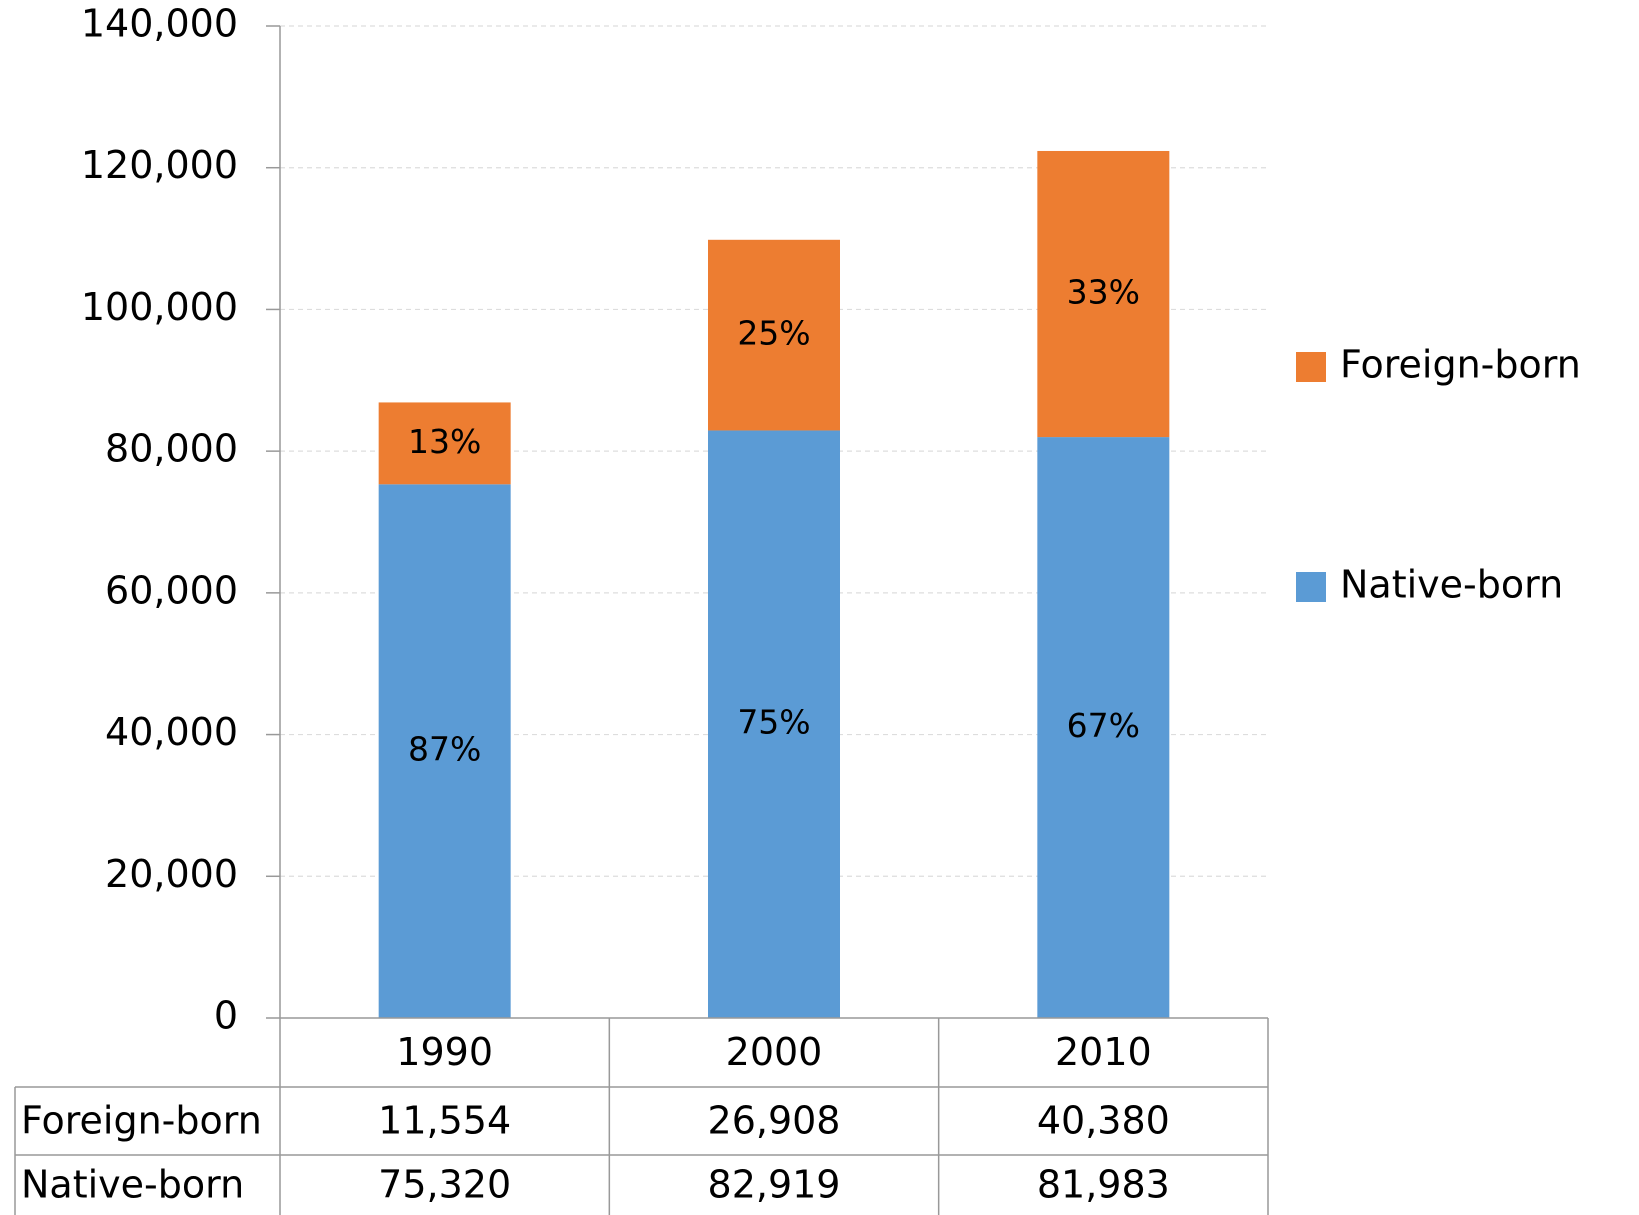 This screenshot has width=1639, height=1215. Describe the element at coordinates (444, 1121) in the screenshot. I see `table-cell: 11,554` at that location.